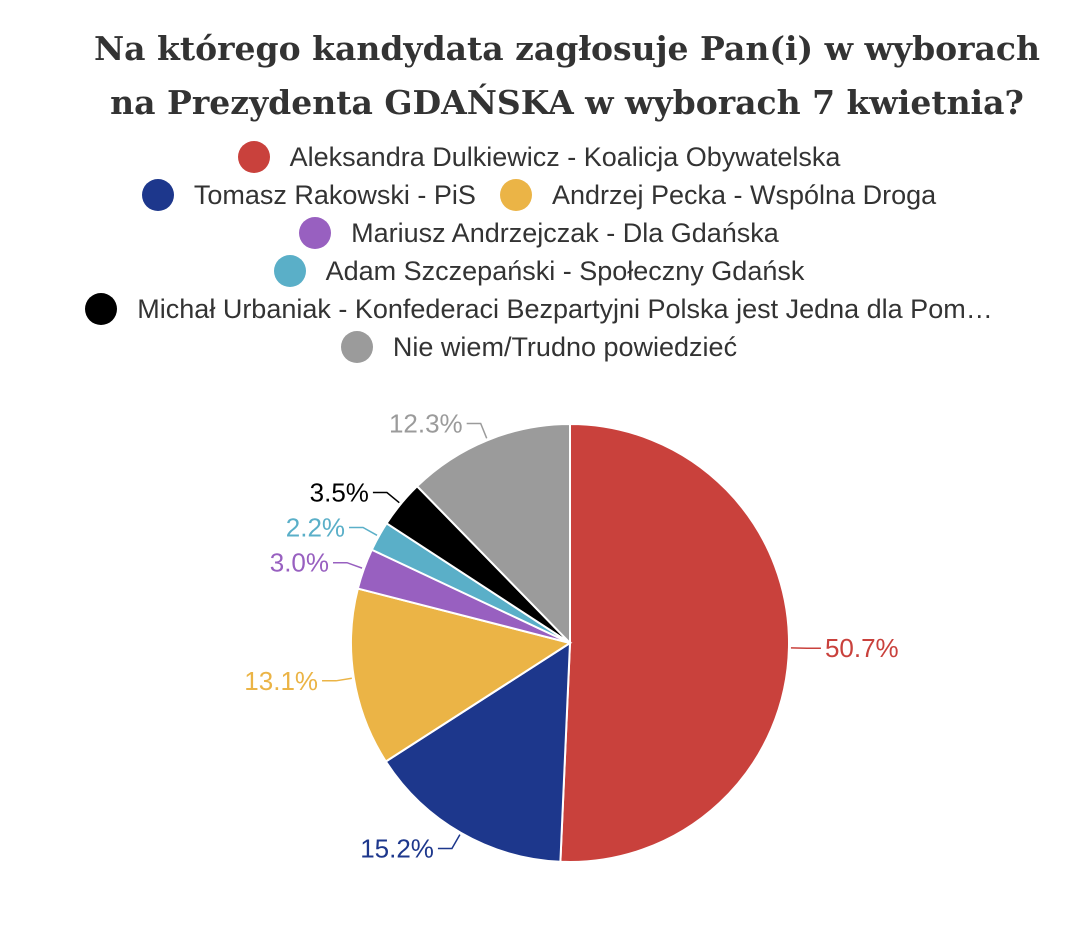  Describe the element at coordinates (289, 271) in the screenshot. I see `legend-swatch-szczepanski` at that location.